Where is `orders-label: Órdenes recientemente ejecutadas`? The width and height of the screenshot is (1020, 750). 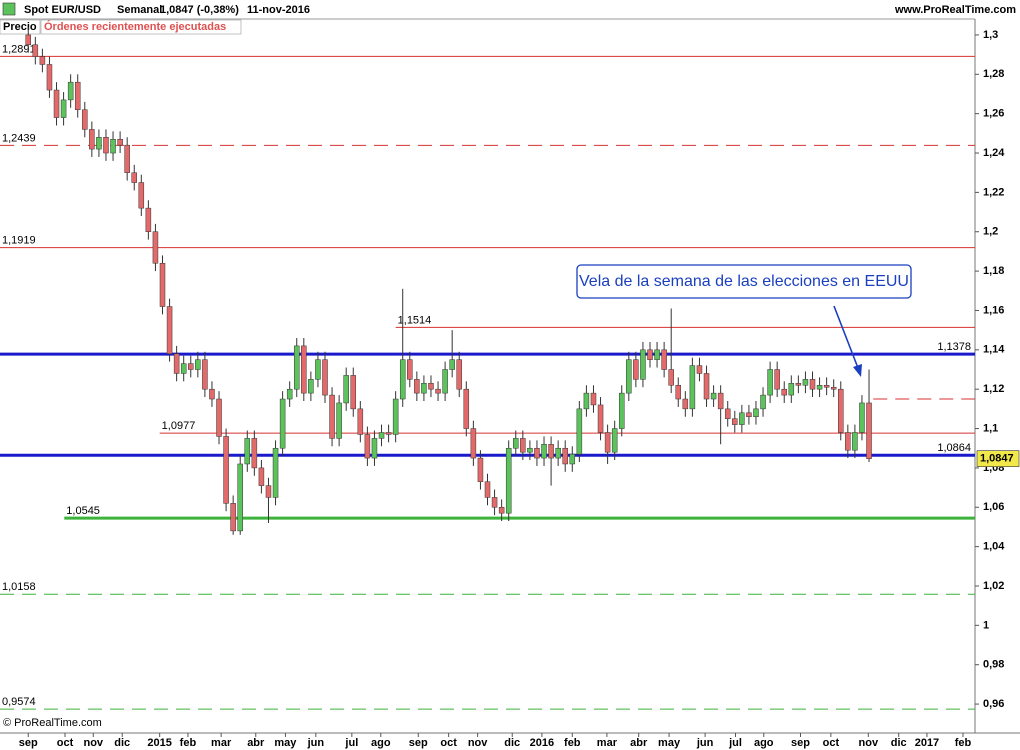
orders-label: Órdenes recientemente ejecutadas is located at coordinates (135, 26).